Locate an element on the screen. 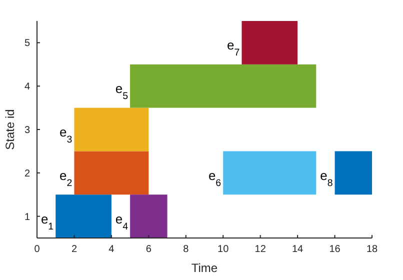 The width and height of the screenshot is (403, 280). y-tick-label: 3 is located at coordinates (27, 130).